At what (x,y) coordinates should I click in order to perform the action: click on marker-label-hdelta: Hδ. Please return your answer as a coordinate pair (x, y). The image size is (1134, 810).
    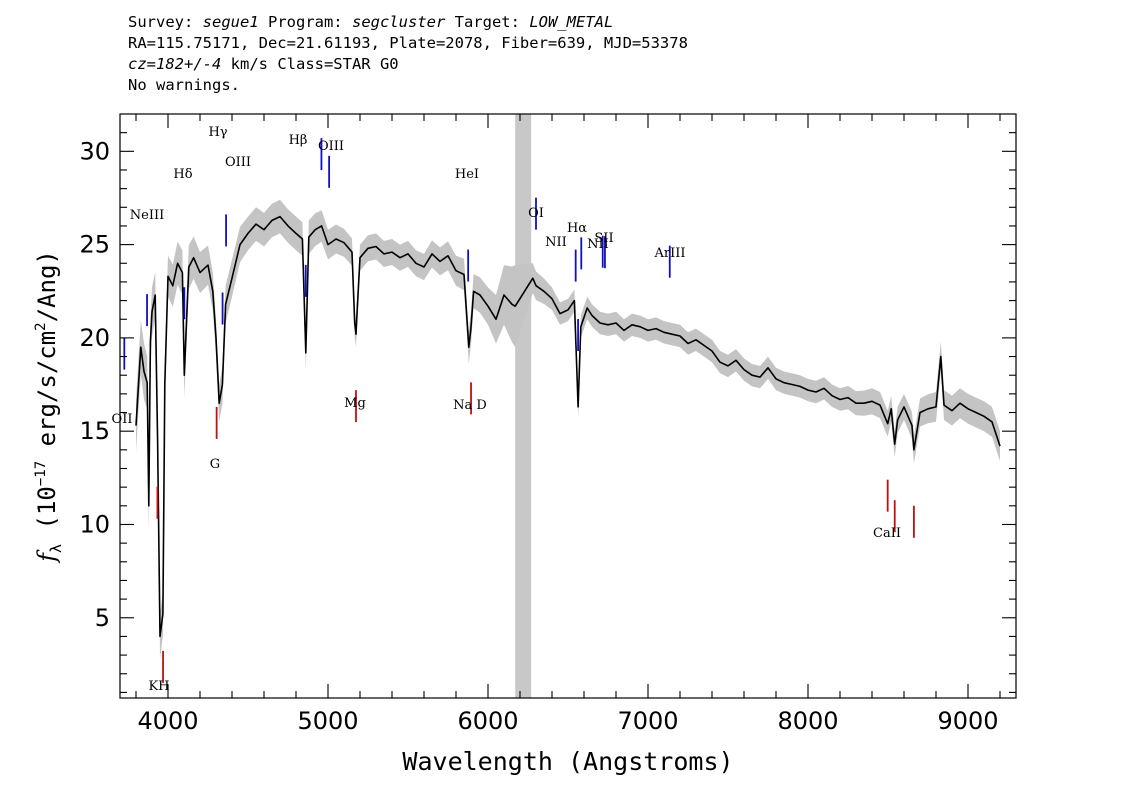
    Looking at the image, I should click on (182, 174).